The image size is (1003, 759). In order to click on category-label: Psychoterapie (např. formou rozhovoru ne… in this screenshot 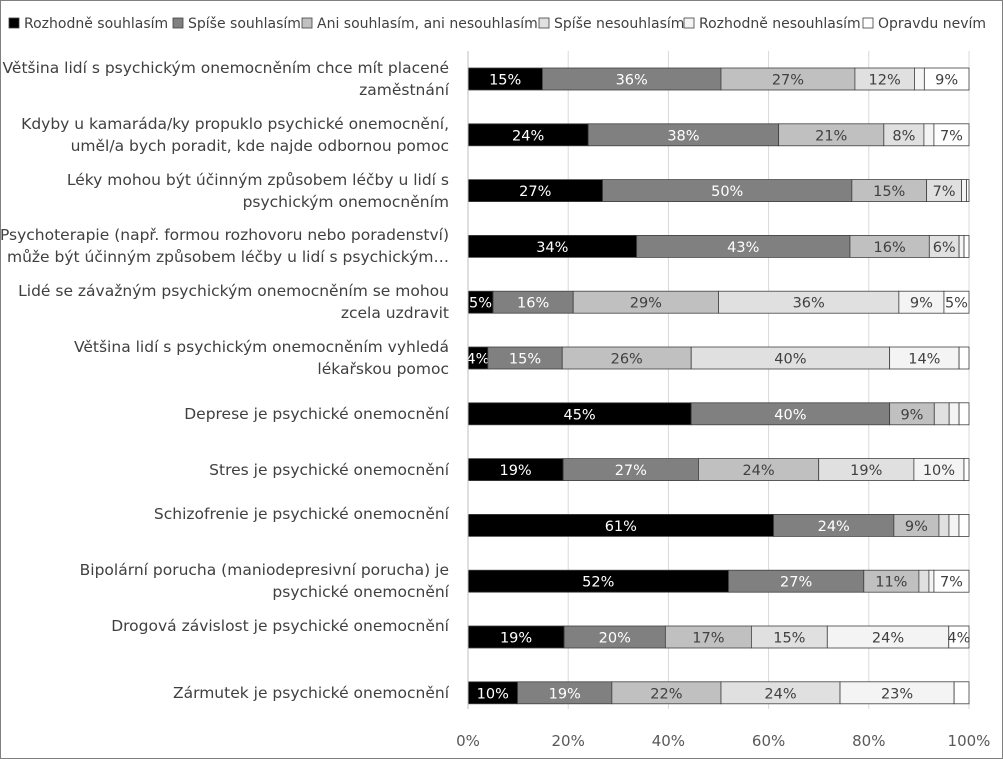, I will do `click(224, 246)`.